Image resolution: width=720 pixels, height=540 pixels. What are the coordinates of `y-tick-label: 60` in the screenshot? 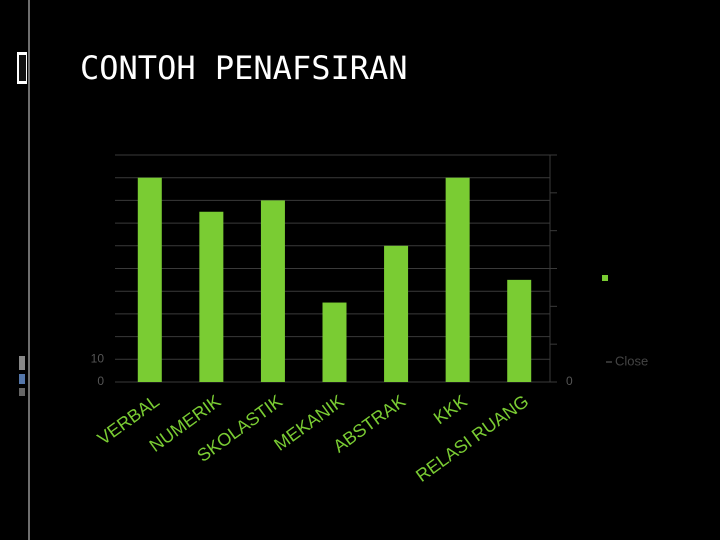 It's located at (98, 245).